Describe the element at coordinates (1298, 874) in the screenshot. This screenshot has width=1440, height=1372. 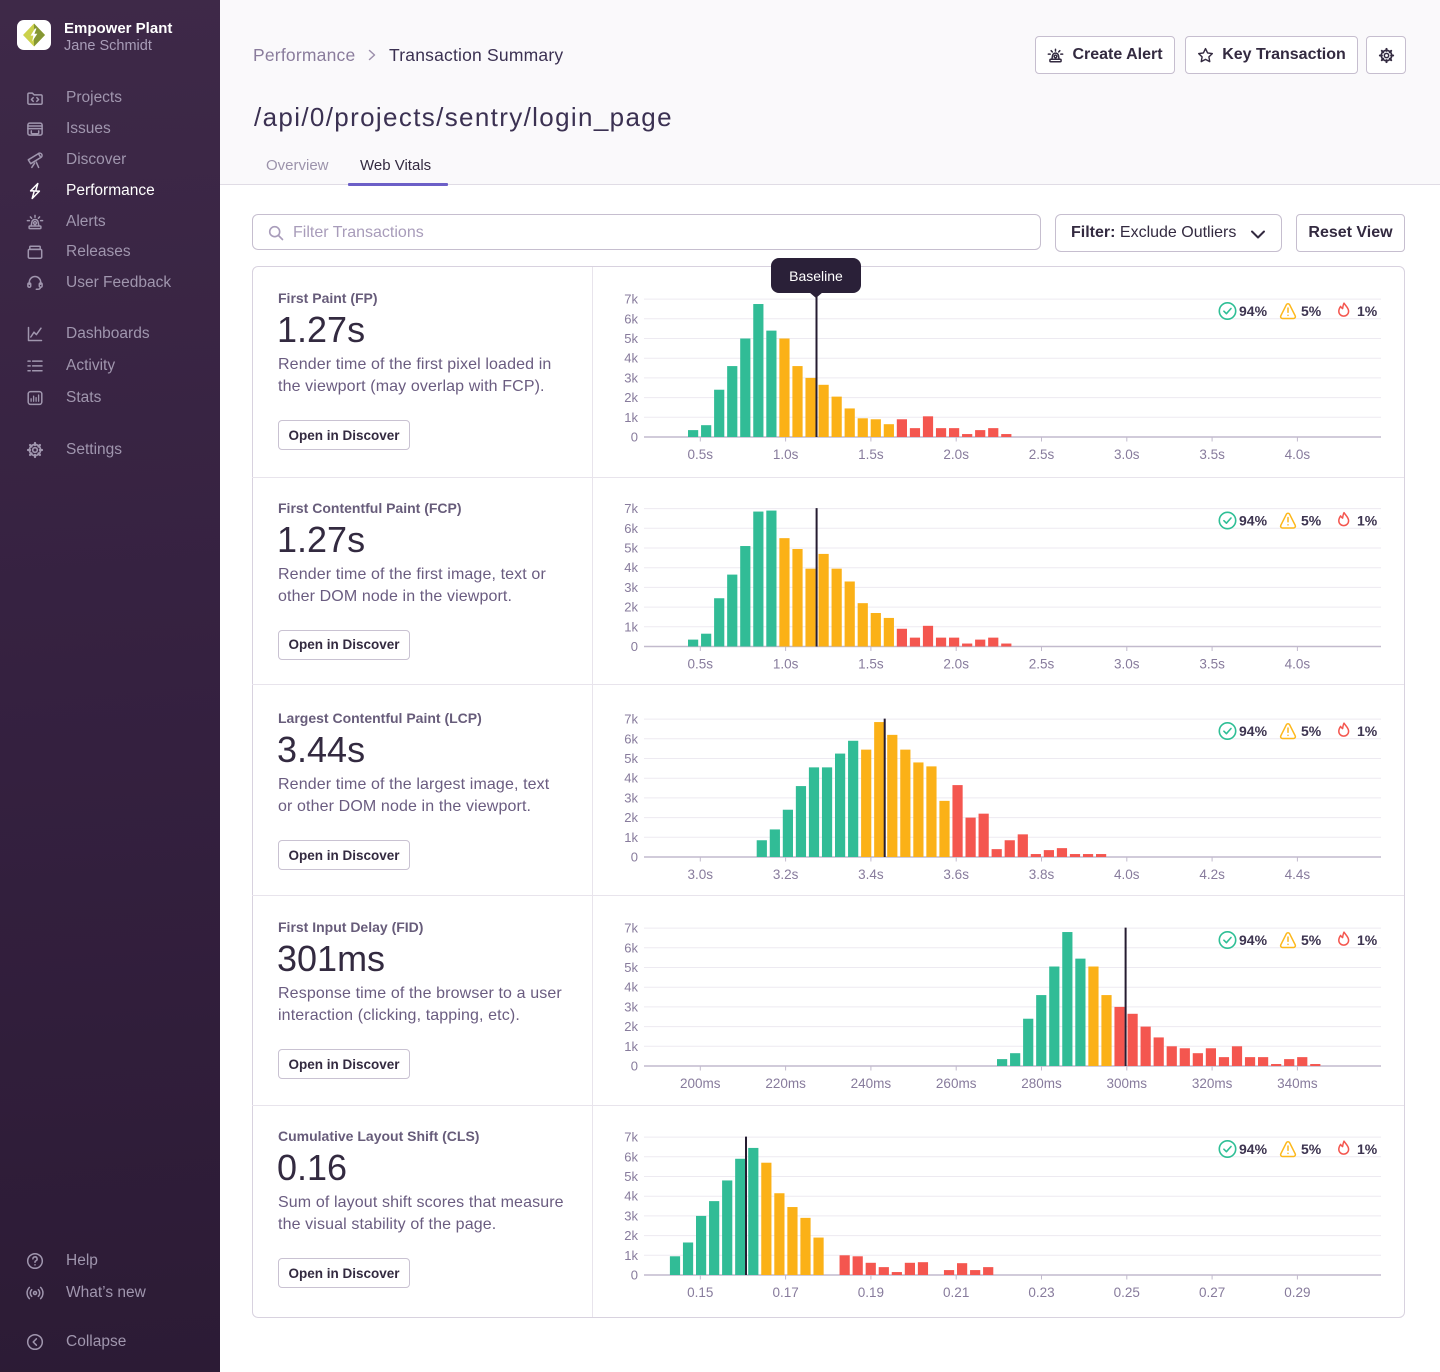
I see `svg-text: 4.4s` at that location.